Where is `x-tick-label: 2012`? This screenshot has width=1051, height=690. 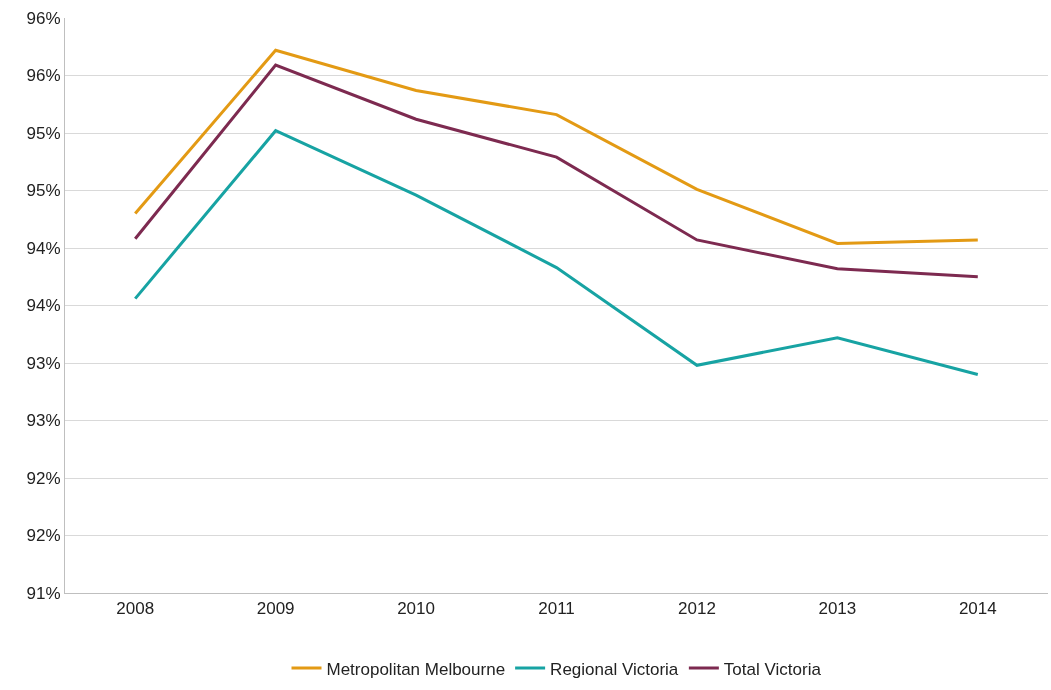 x-tick-label: 2012 is located at coordinates (697, 609).